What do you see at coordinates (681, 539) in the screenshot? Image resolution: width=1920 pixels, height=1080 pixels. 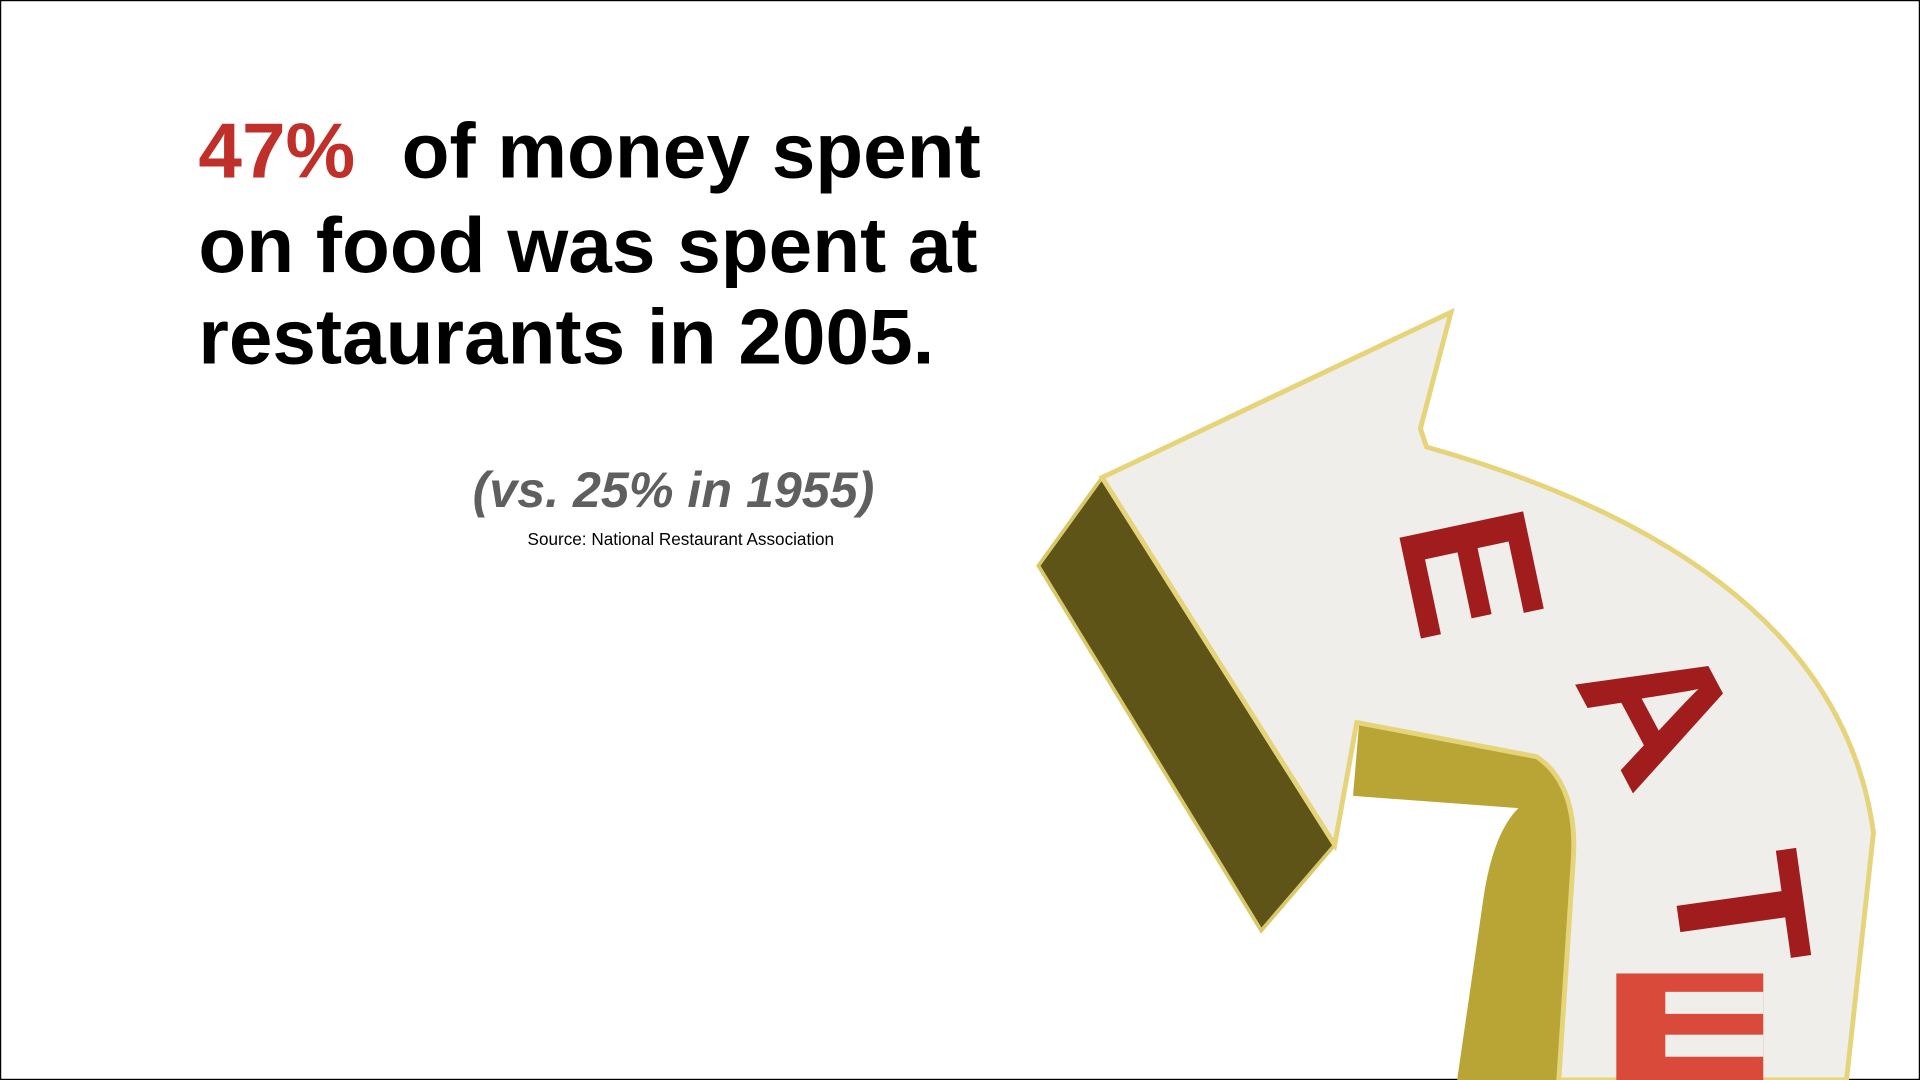 I see `source: Source: National Restaurant Association` at bounding box center [681, 539].